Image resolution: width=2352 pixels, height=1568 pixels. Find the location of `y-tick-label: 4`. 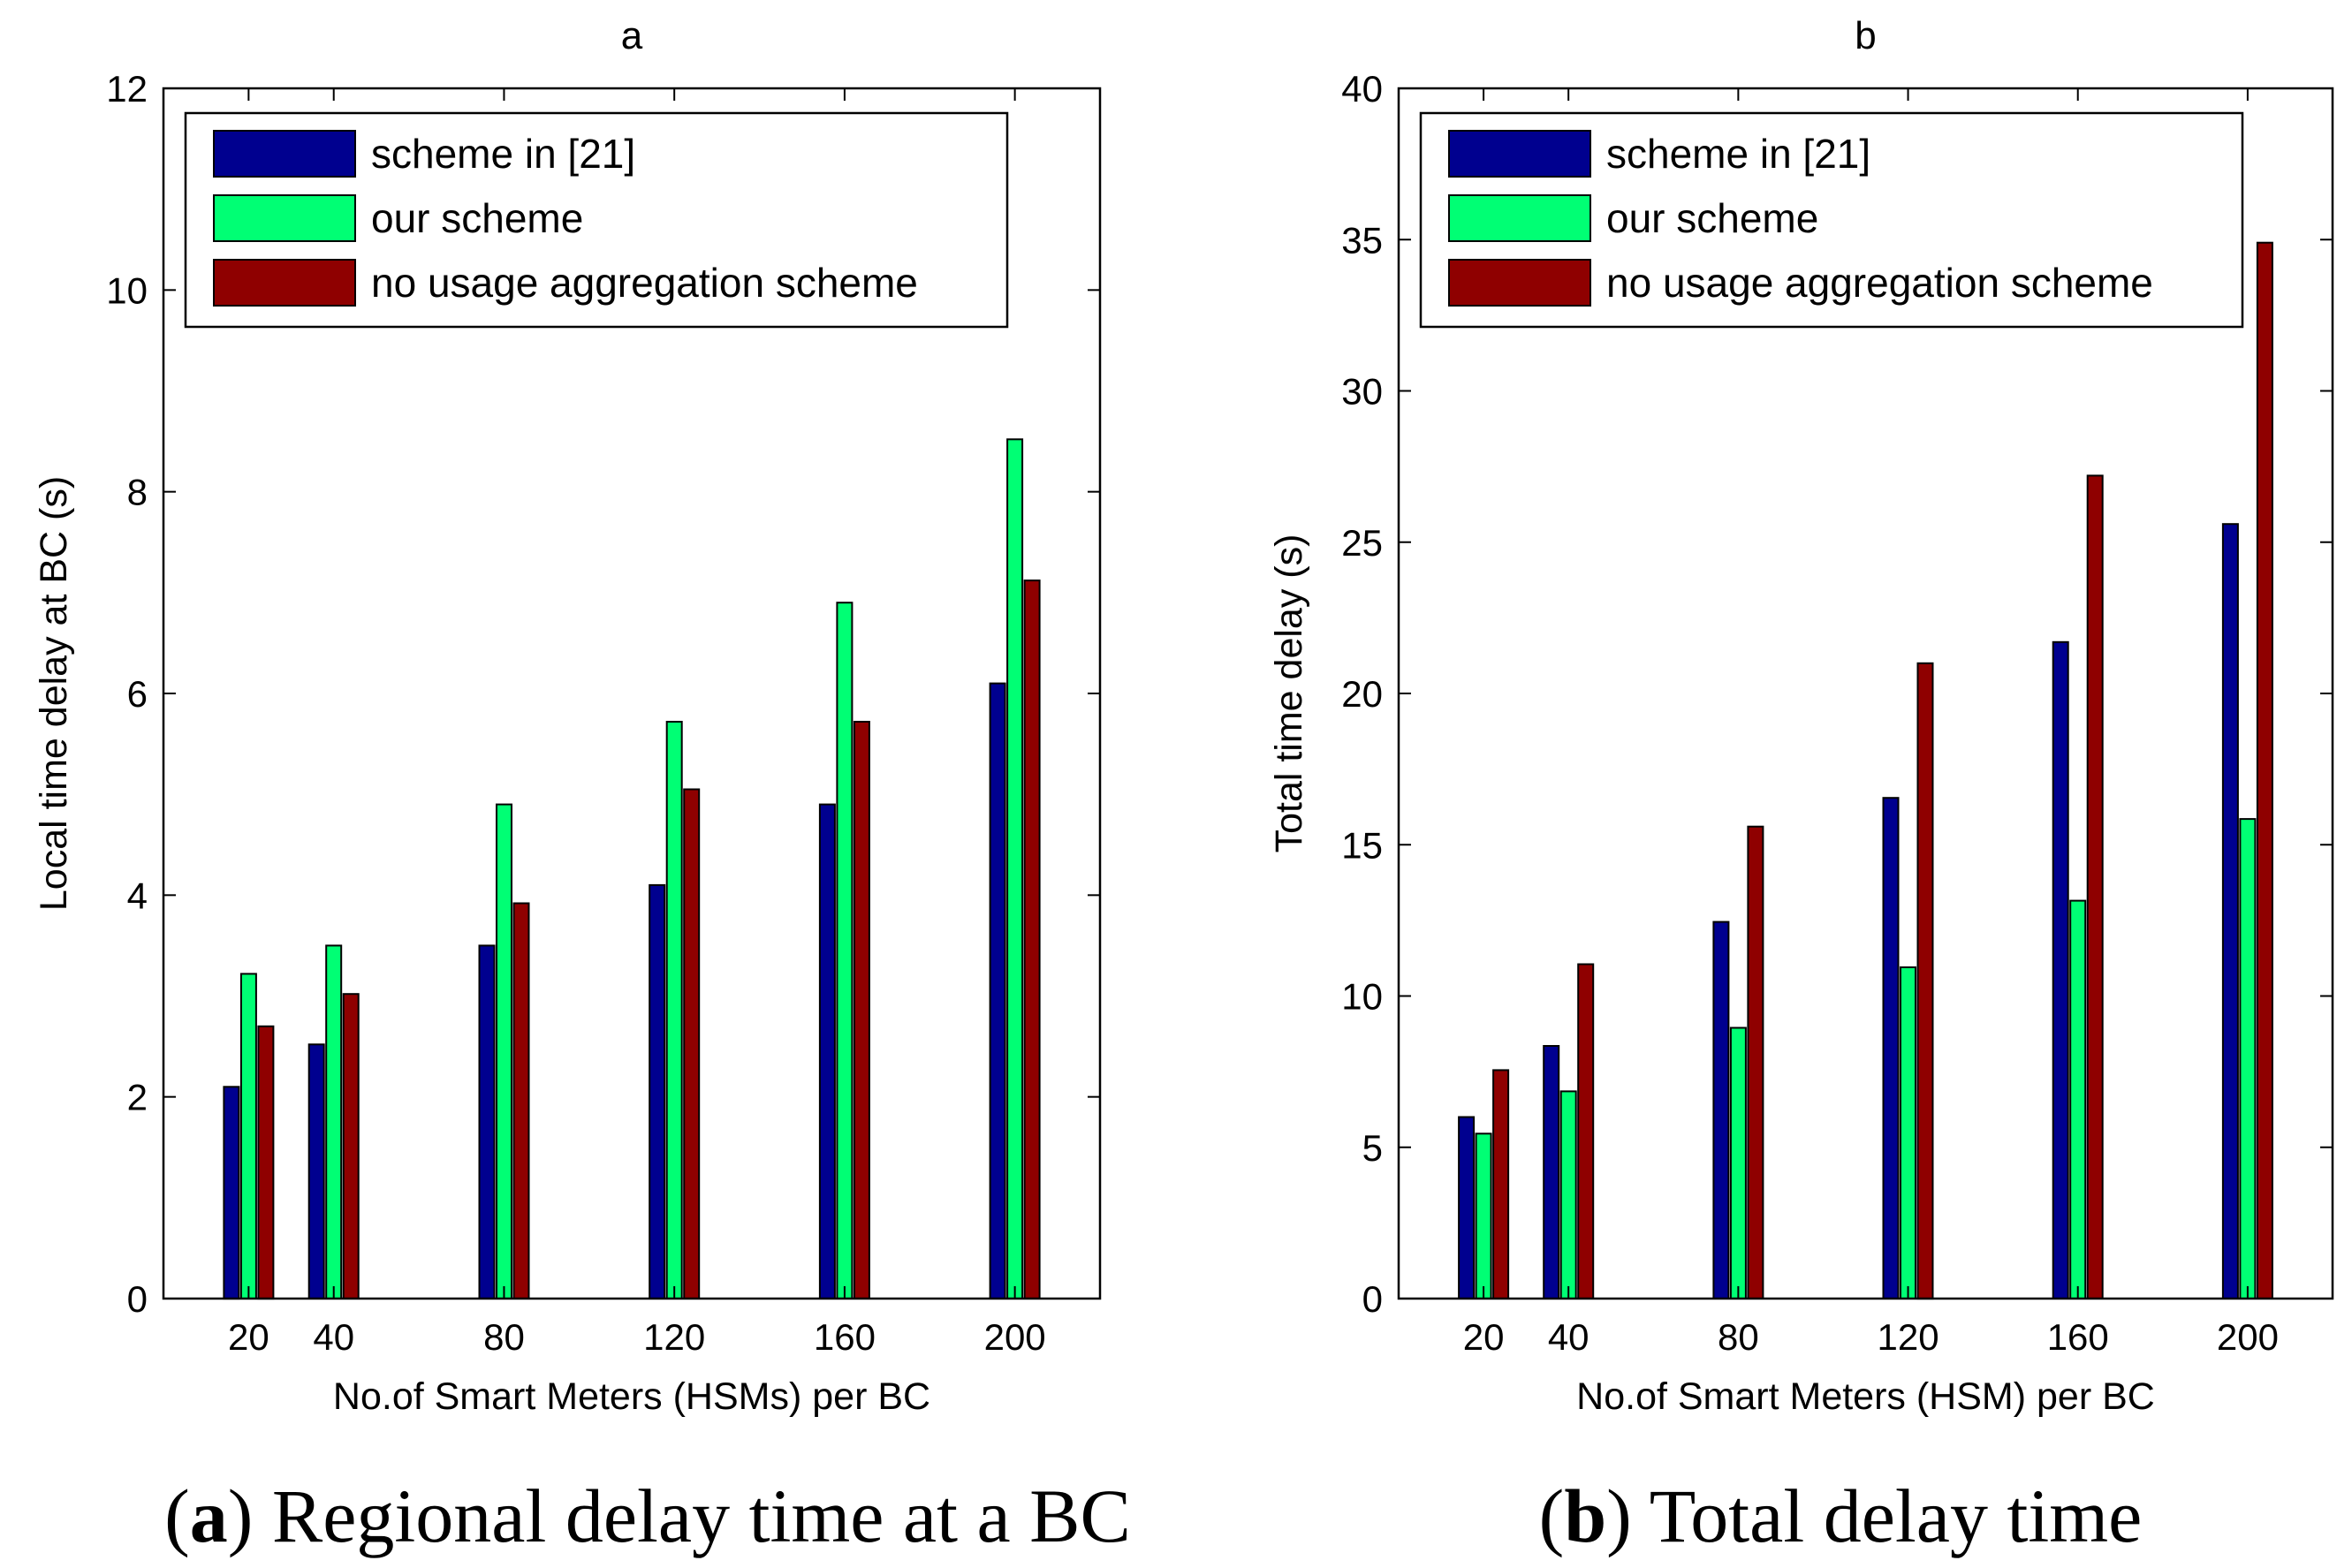

y-tick-label: 4 is located at coordinates (137, 895).